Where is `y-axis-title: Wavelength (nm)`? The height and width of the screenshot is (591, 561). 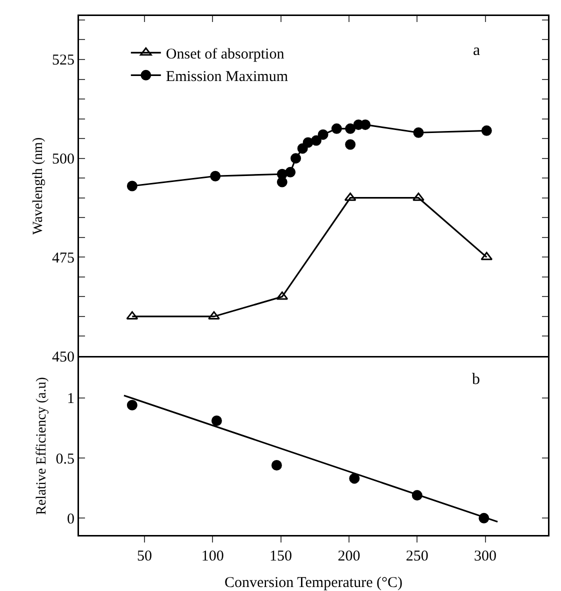
y-axis-title: Wavelength (nm) is located at coordinates (38, 186).